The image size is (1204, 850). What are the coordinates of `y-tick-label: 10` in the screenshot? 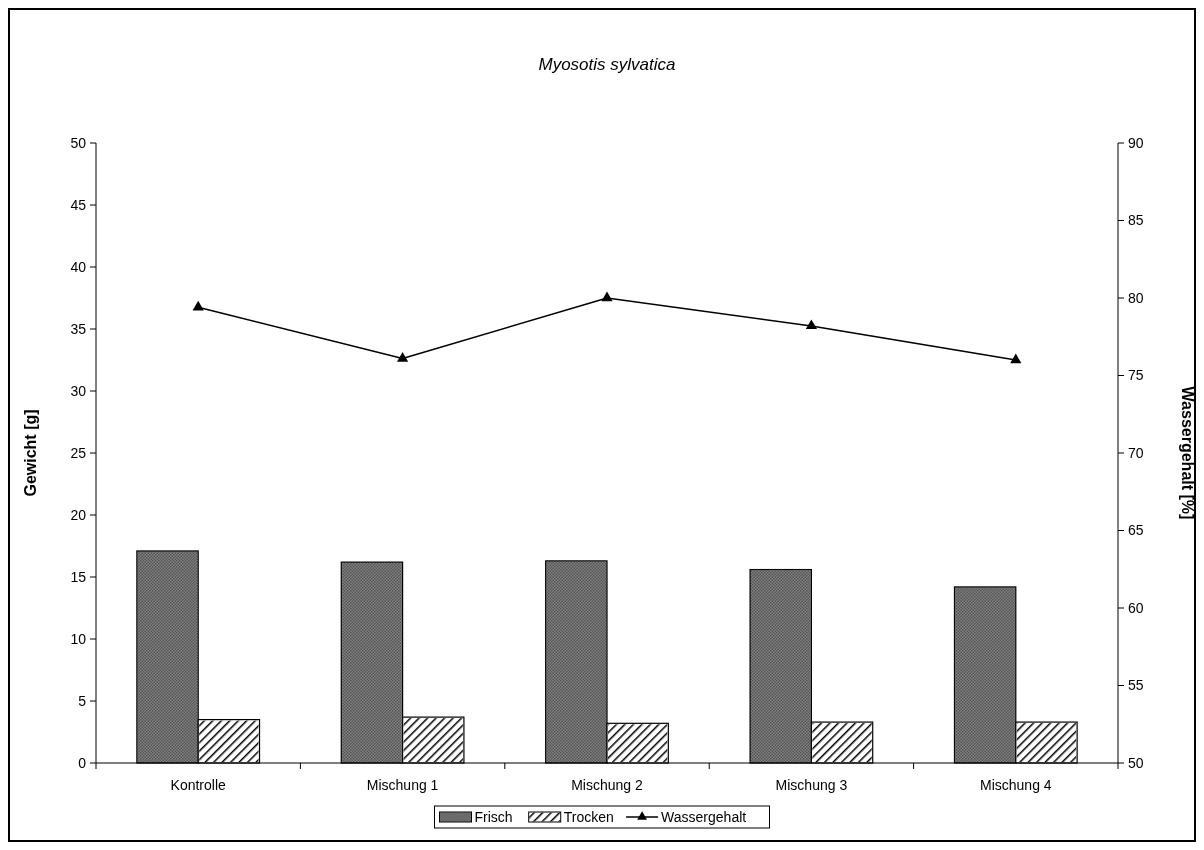 It's located at (78, 638).